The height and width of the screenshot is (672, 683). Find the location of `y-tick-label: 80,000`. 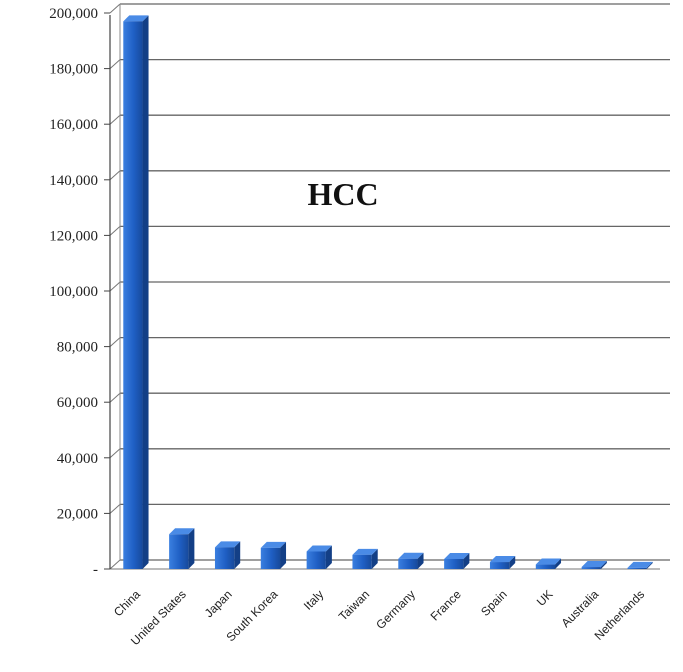

y-tick-label: 80,000 is located at coordinates (77, 348).